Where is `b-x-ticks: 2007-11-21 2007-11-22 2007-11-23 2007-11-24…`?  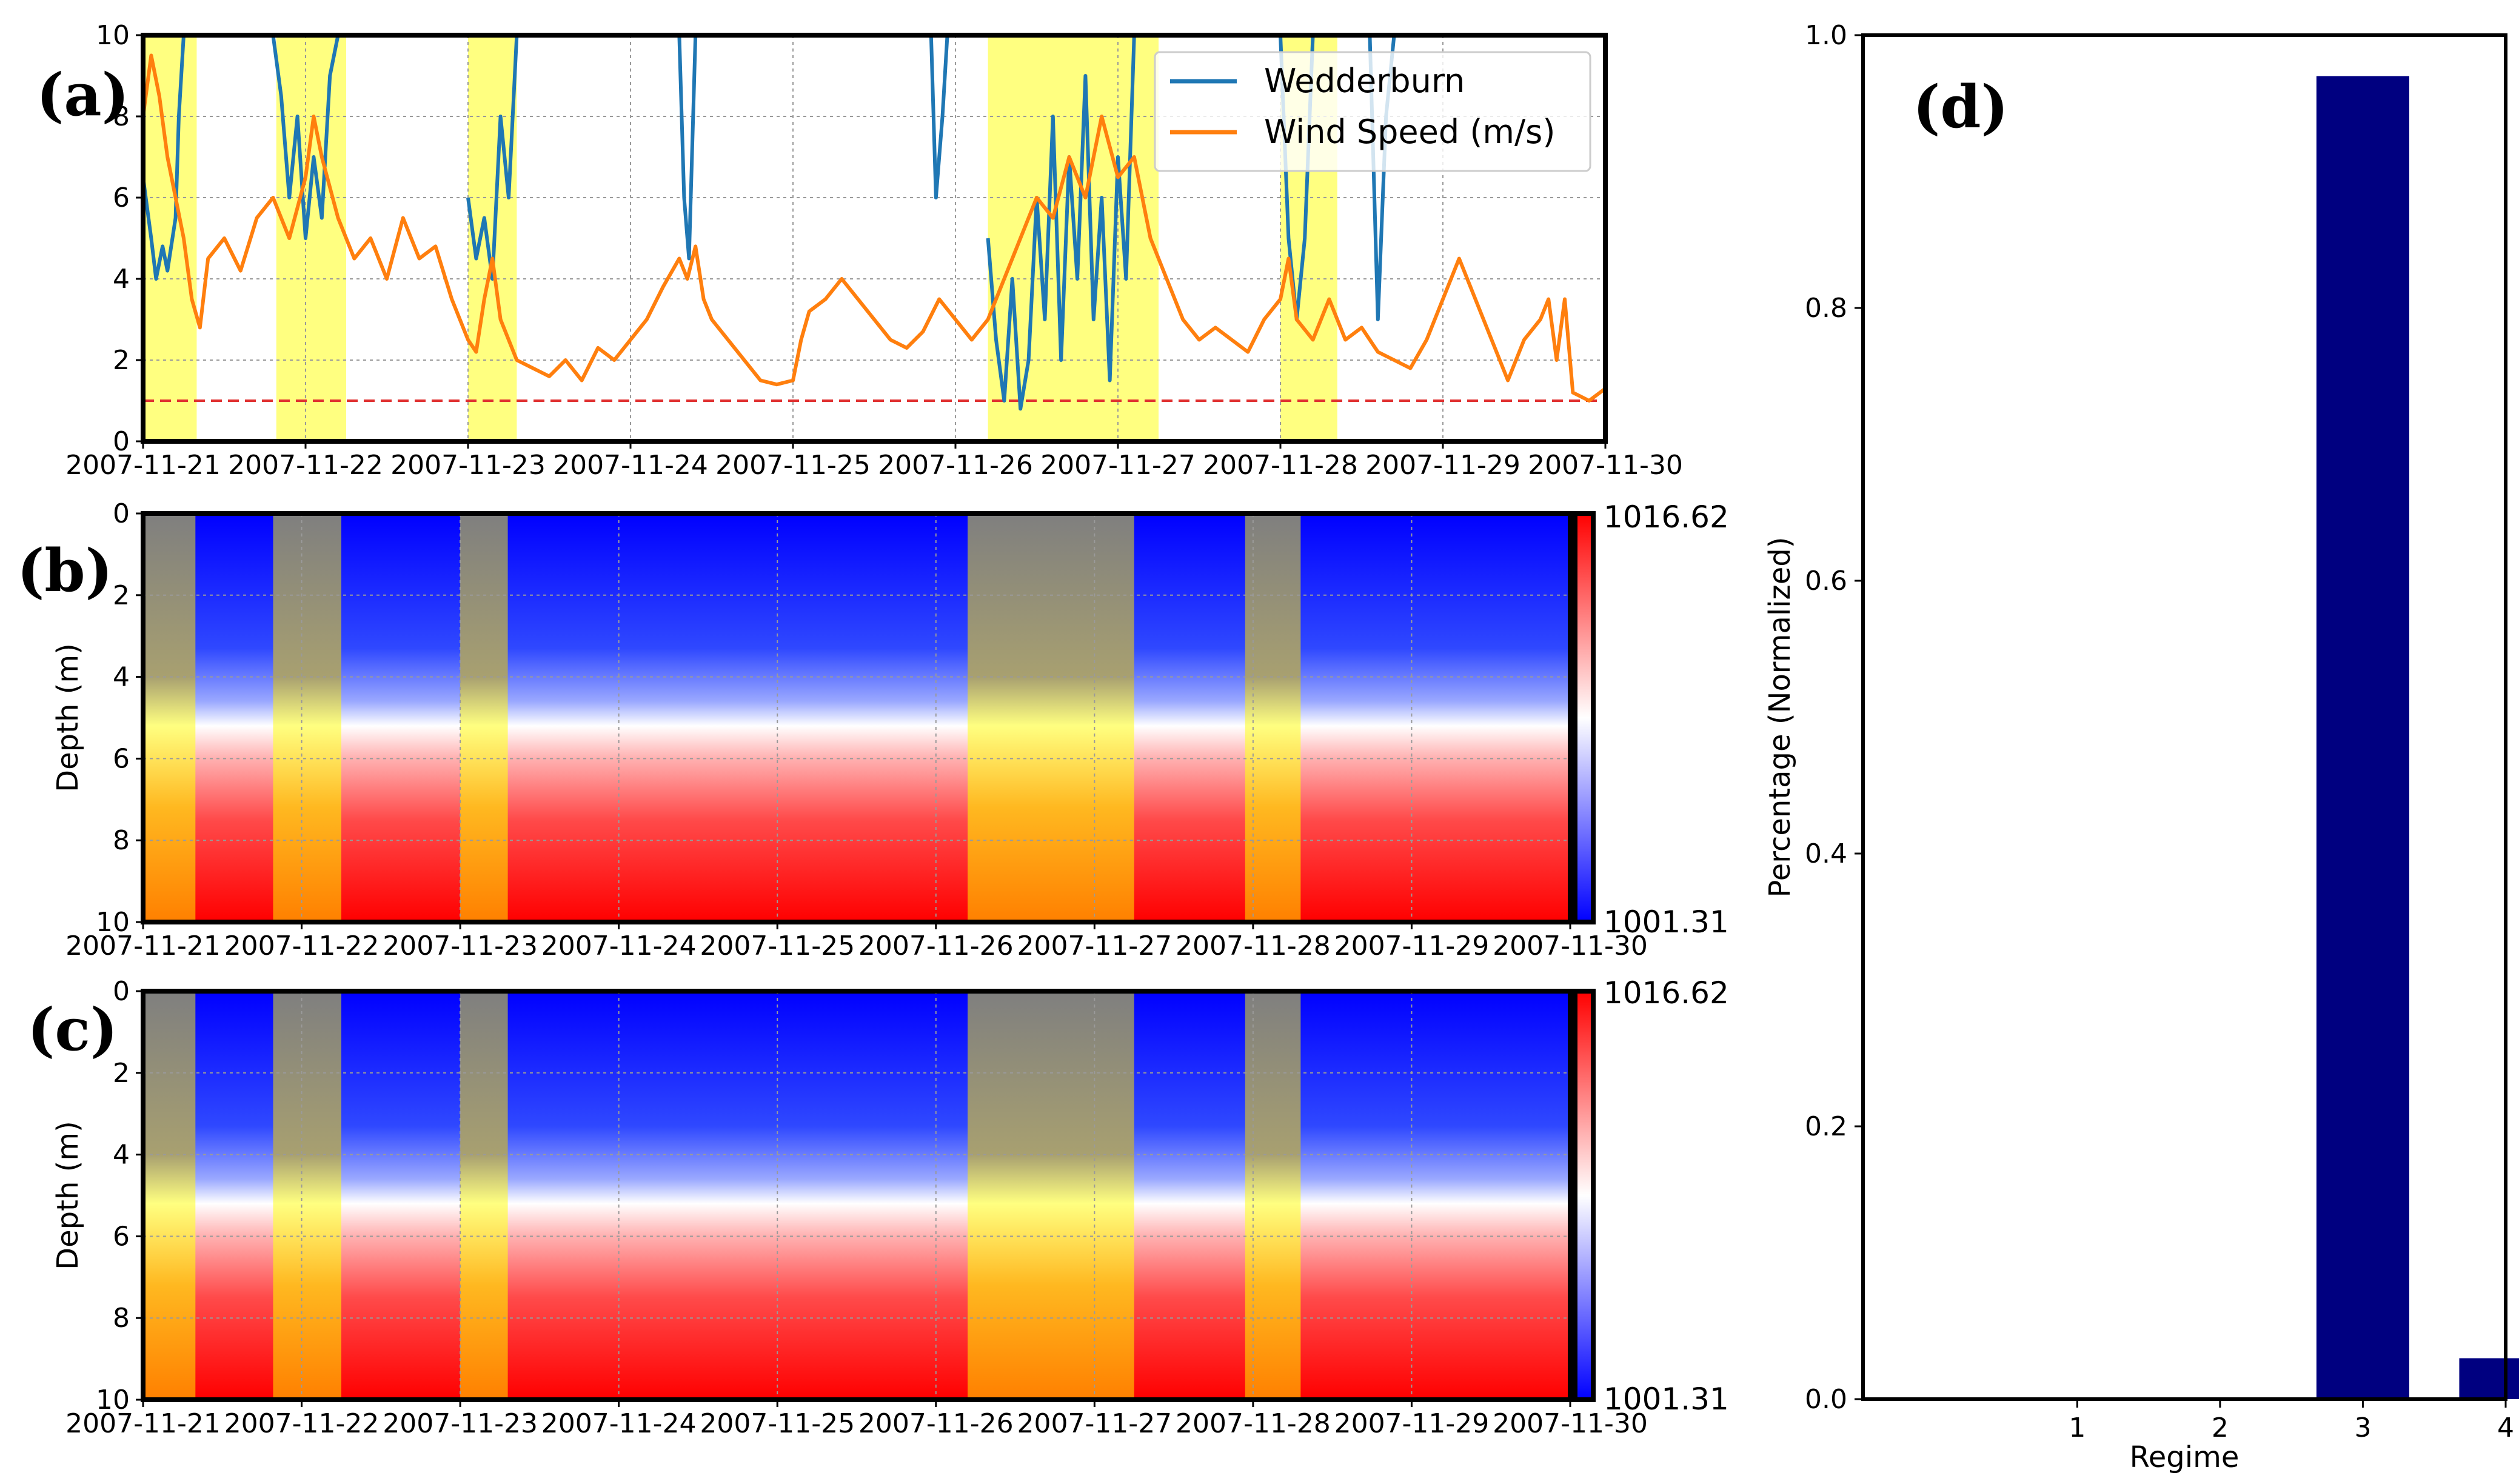 b-x-ticks: 2007-11-21 2007-11-22 2007-11-23 2007-11-24… is located at coordinates (857, 941).